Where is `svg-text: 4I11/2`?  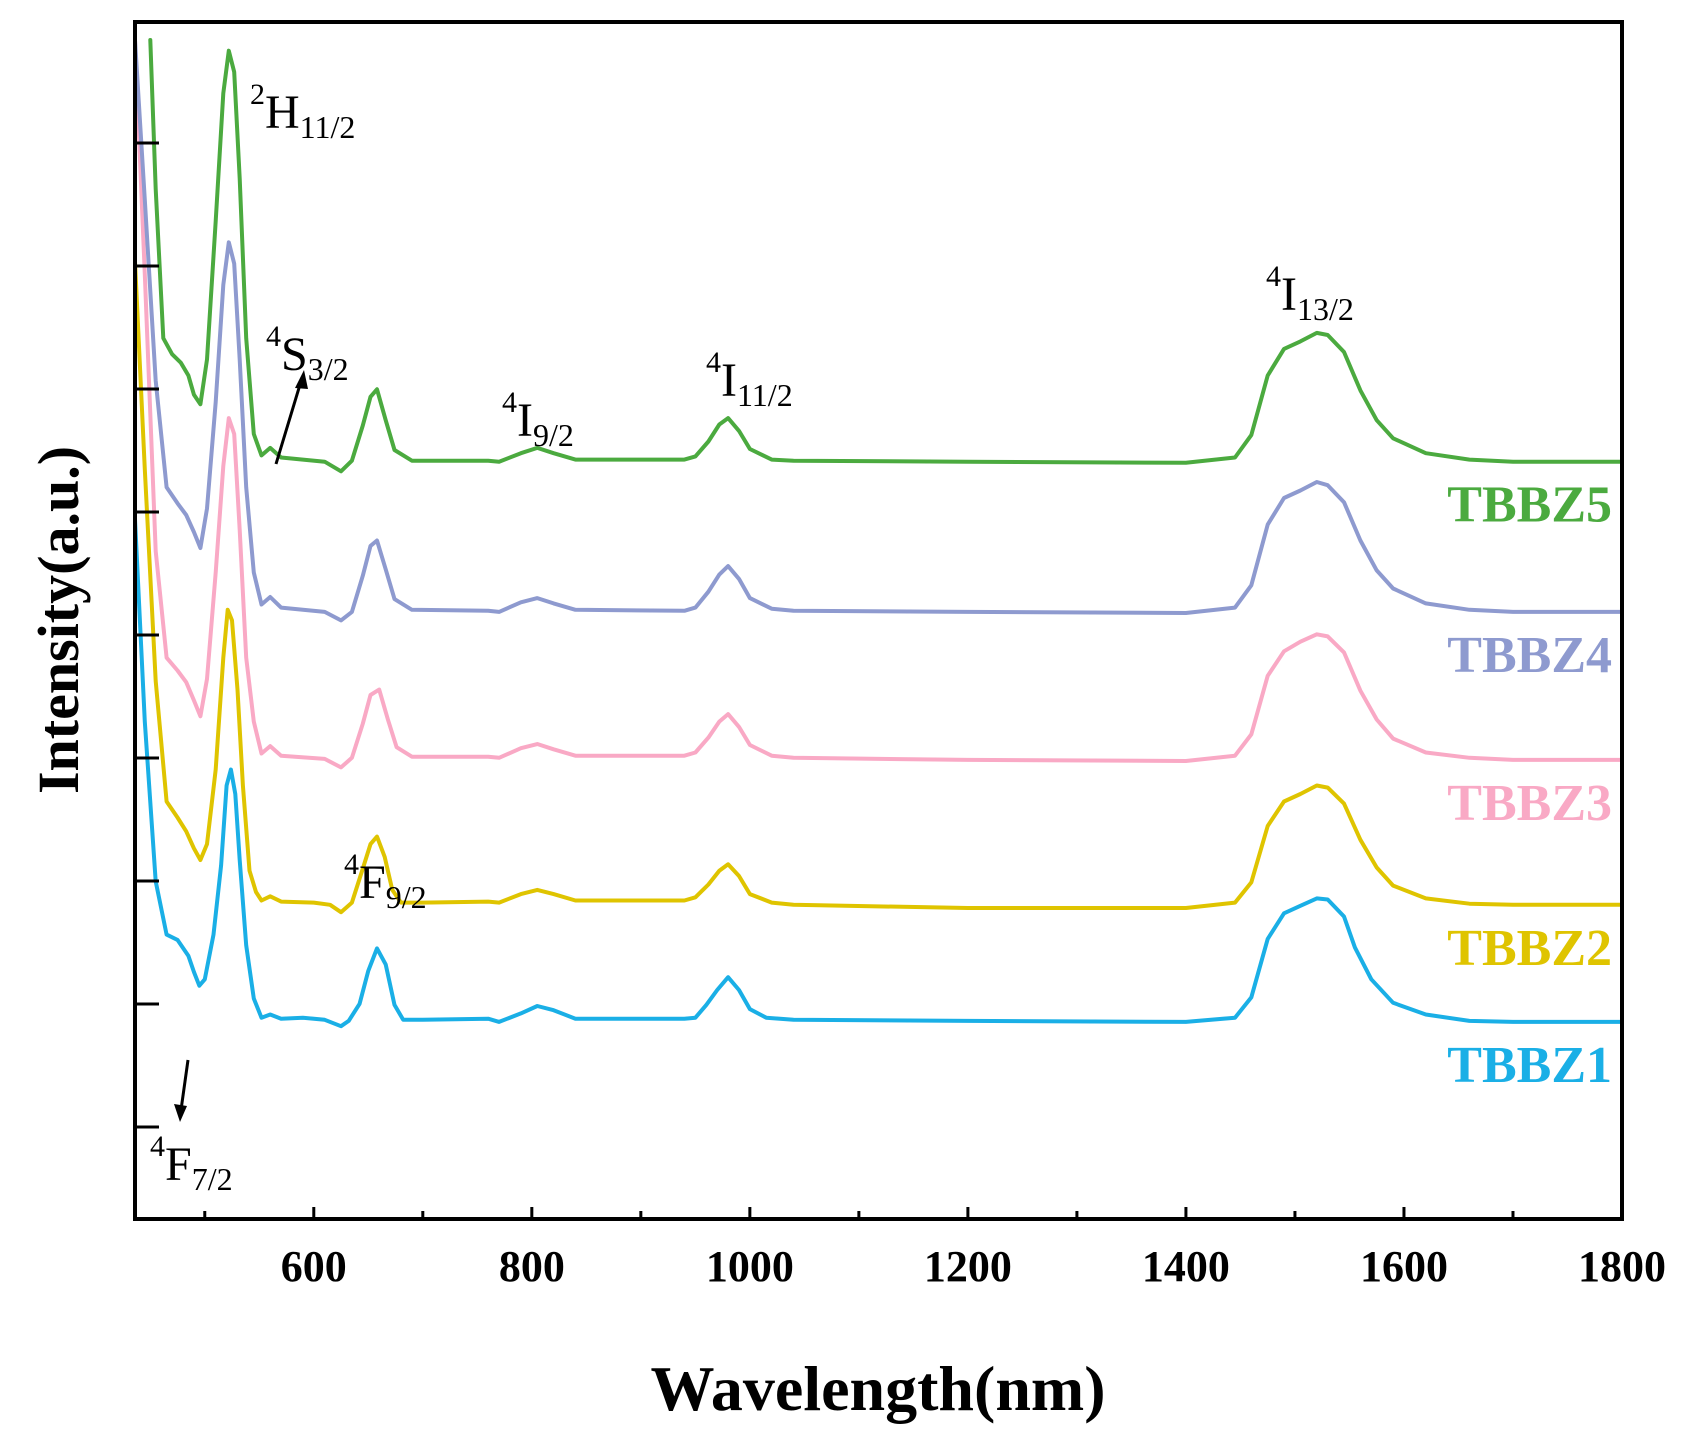
svg-text: 4I11/2 is located at coordinates (749, 379).